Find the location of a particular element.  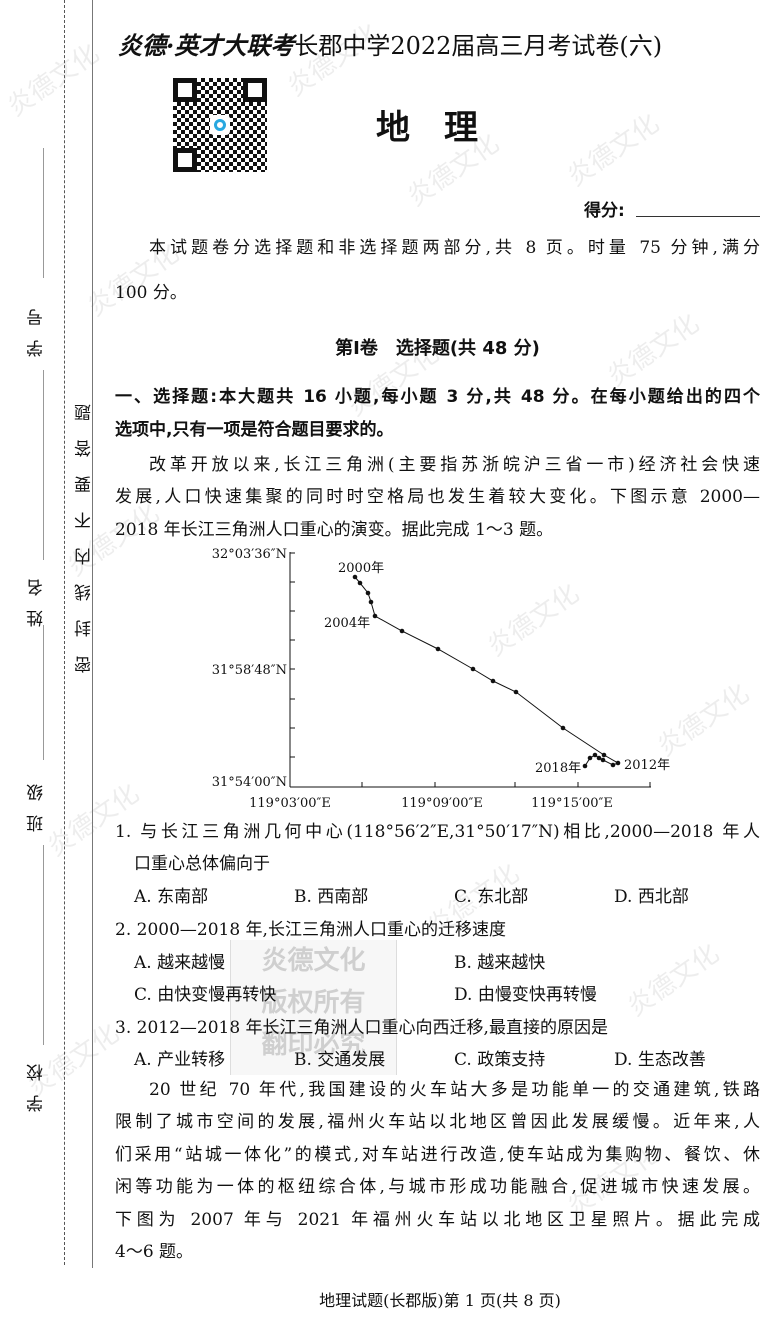

stamp-line: 版权所有 is located at coordinates (313, 1003).